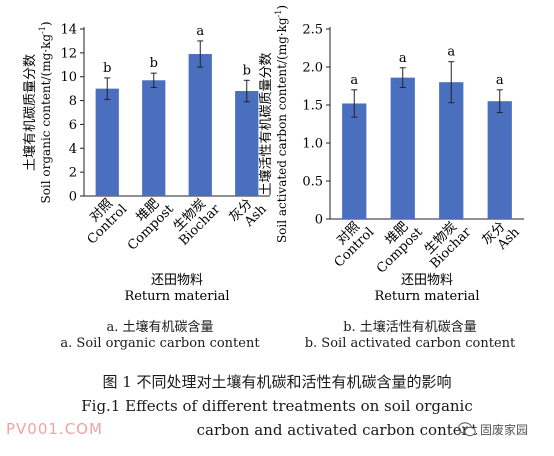 This screenshot has height=456, width=554. Describe the element at coordinates (312, 182) in the screenshot. I see `chart-b-y-tick-label: 0.5` at that location.